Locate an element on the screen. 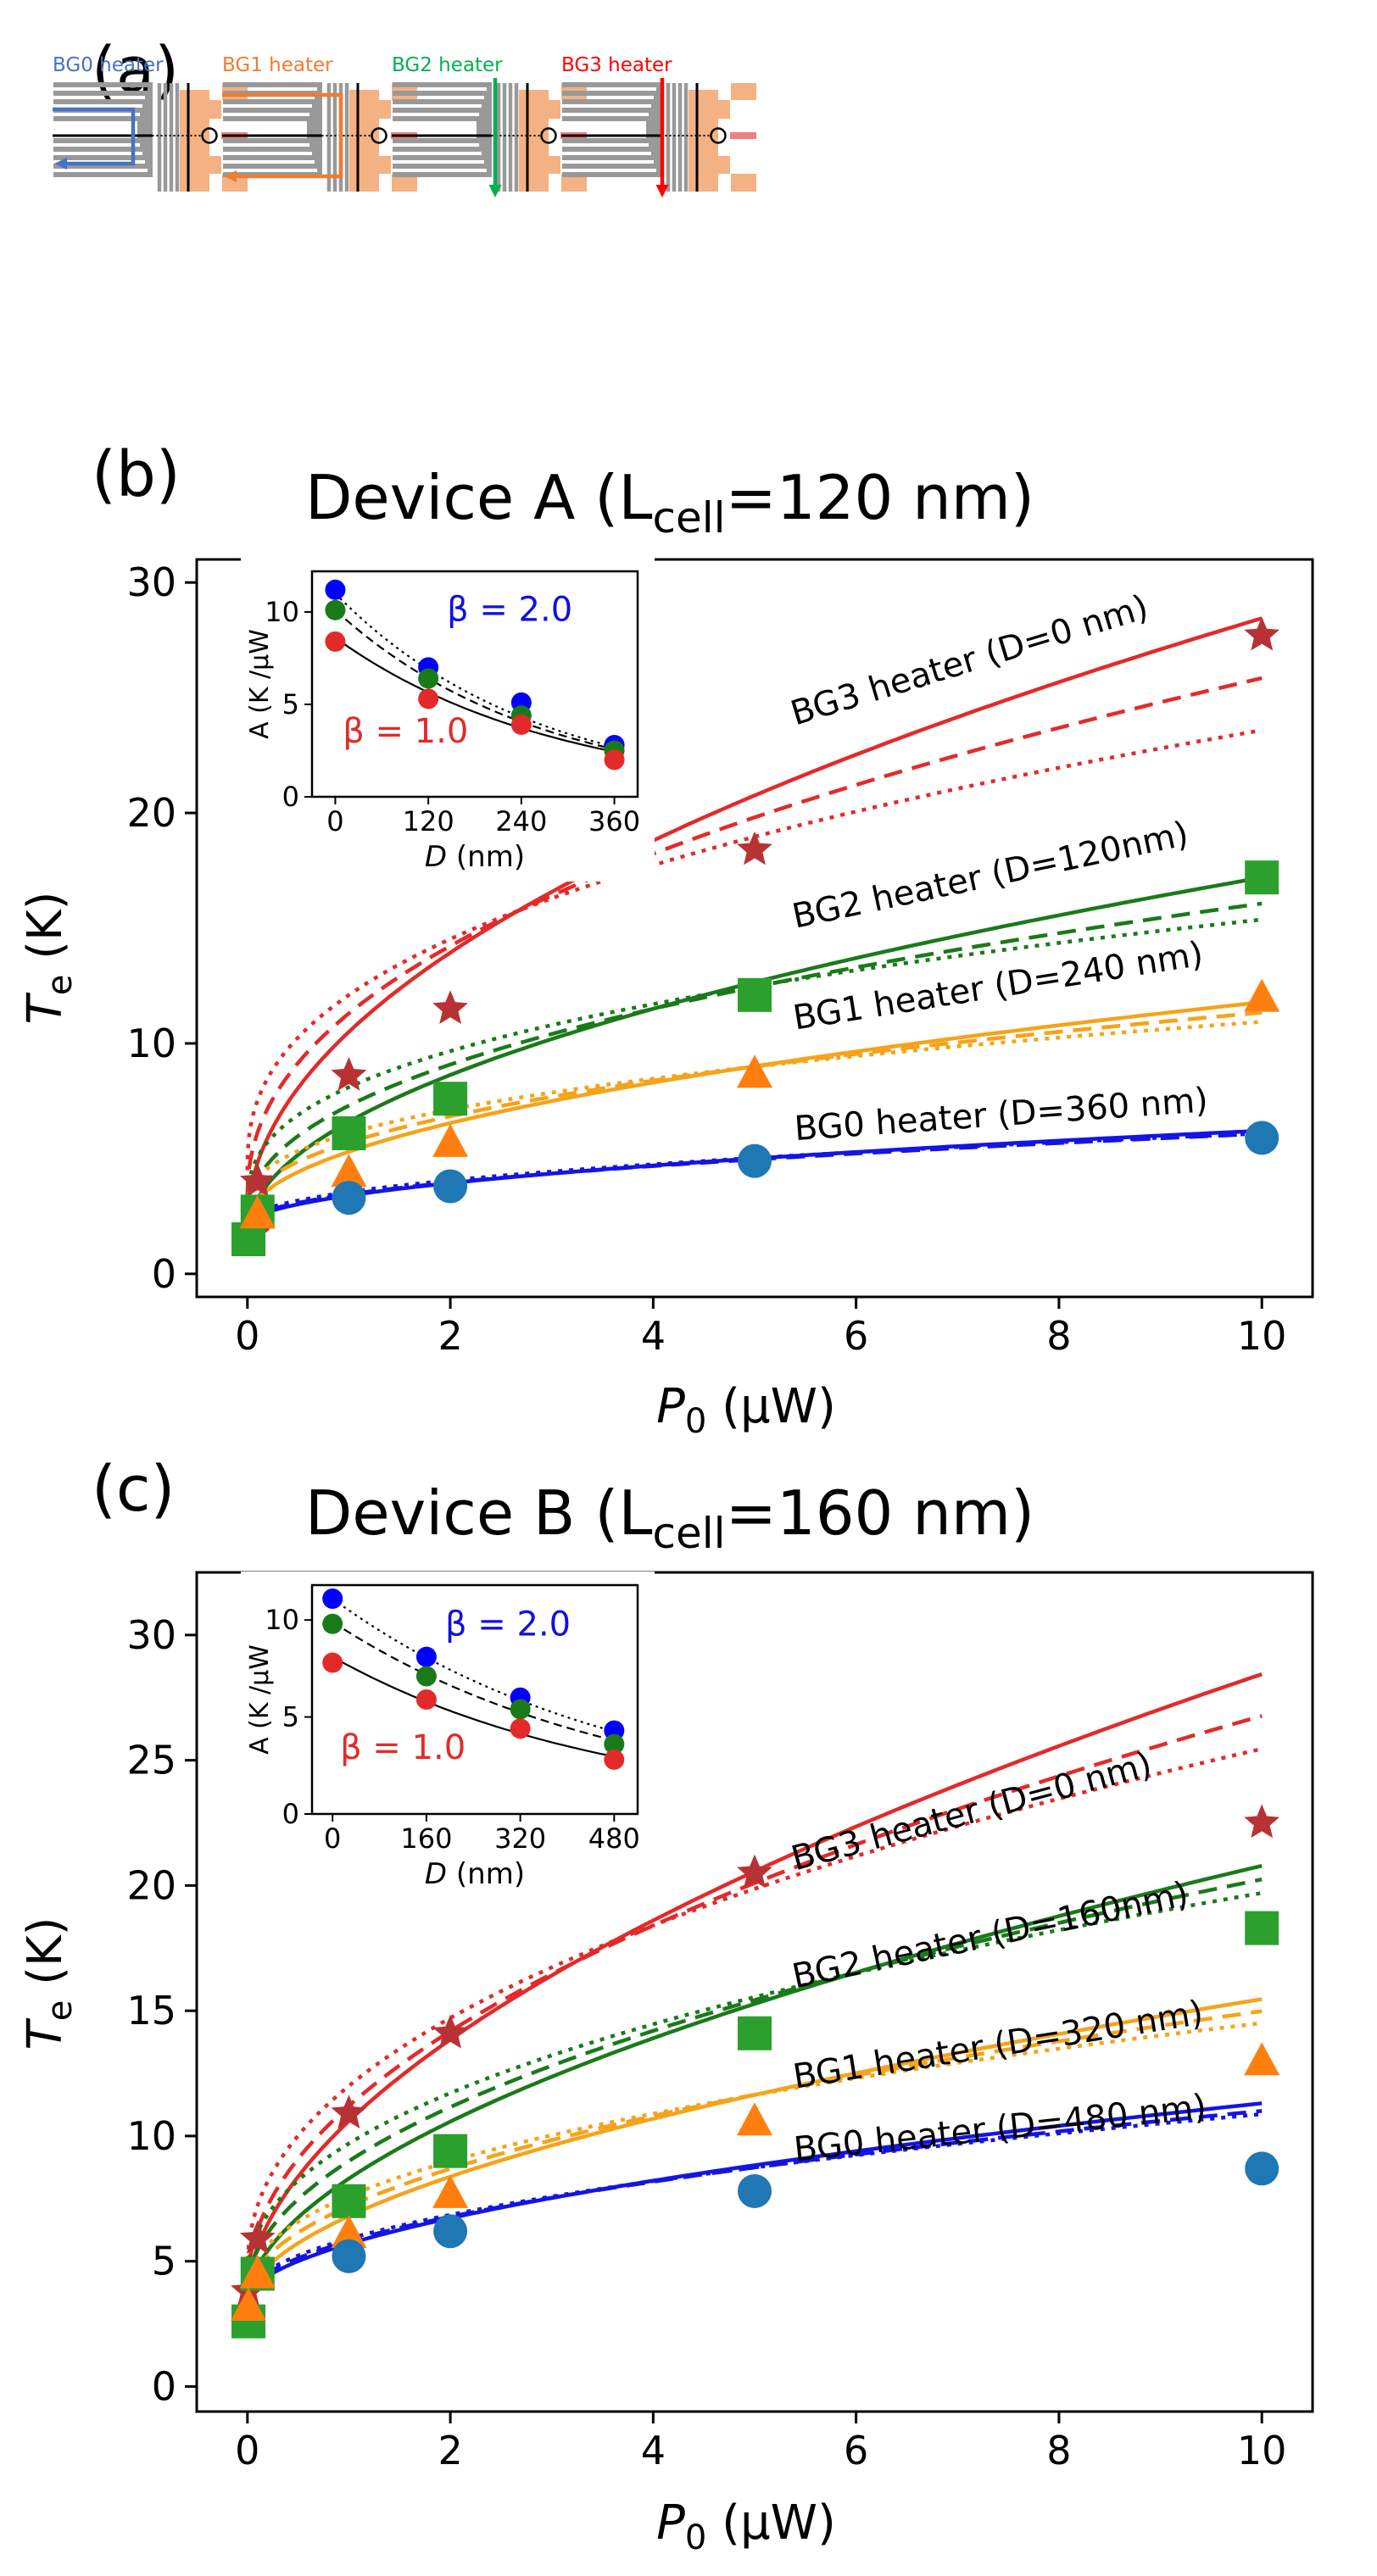 The image size is (1377, 2576). fit-line-bg1-dashed is located at coordinates (754, 1112).